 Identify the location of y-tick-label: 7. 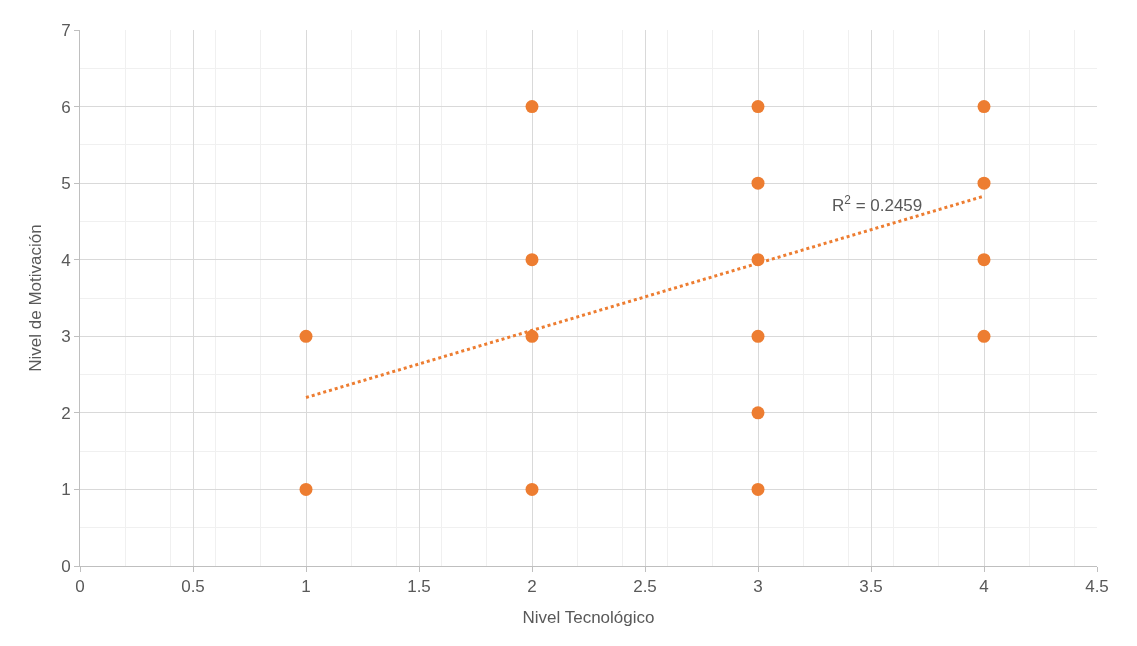
(66, 30).